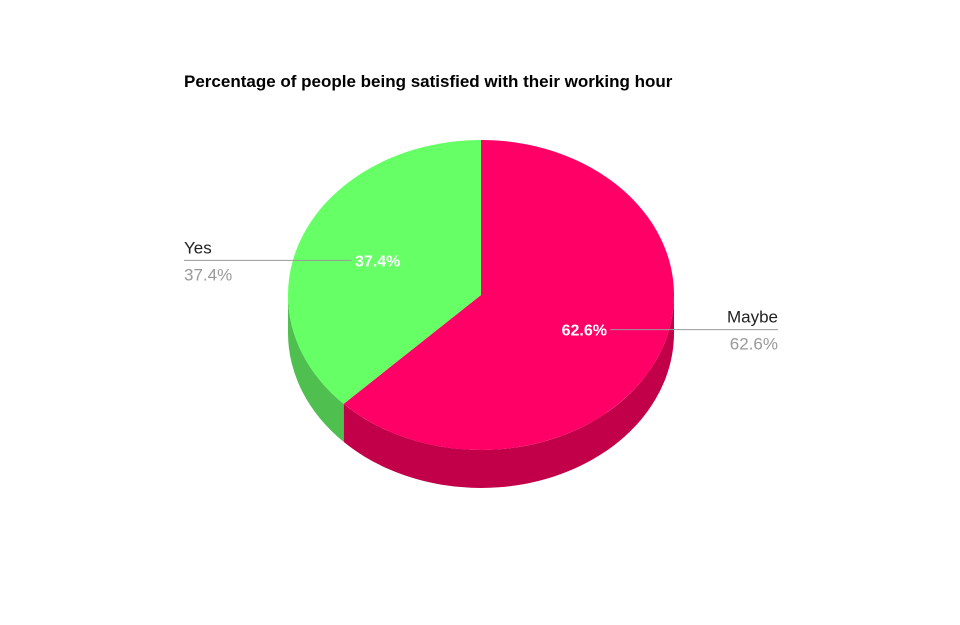 The image size is (960, 625). Describe the element at coordinates (754, 344) in the screenshot. I see `legend-value-maybe: 62.6%` at that location.